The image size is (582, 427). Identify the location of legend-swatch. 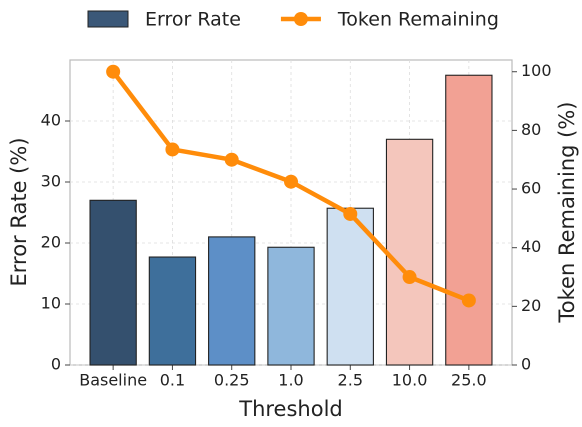
(108, 19).